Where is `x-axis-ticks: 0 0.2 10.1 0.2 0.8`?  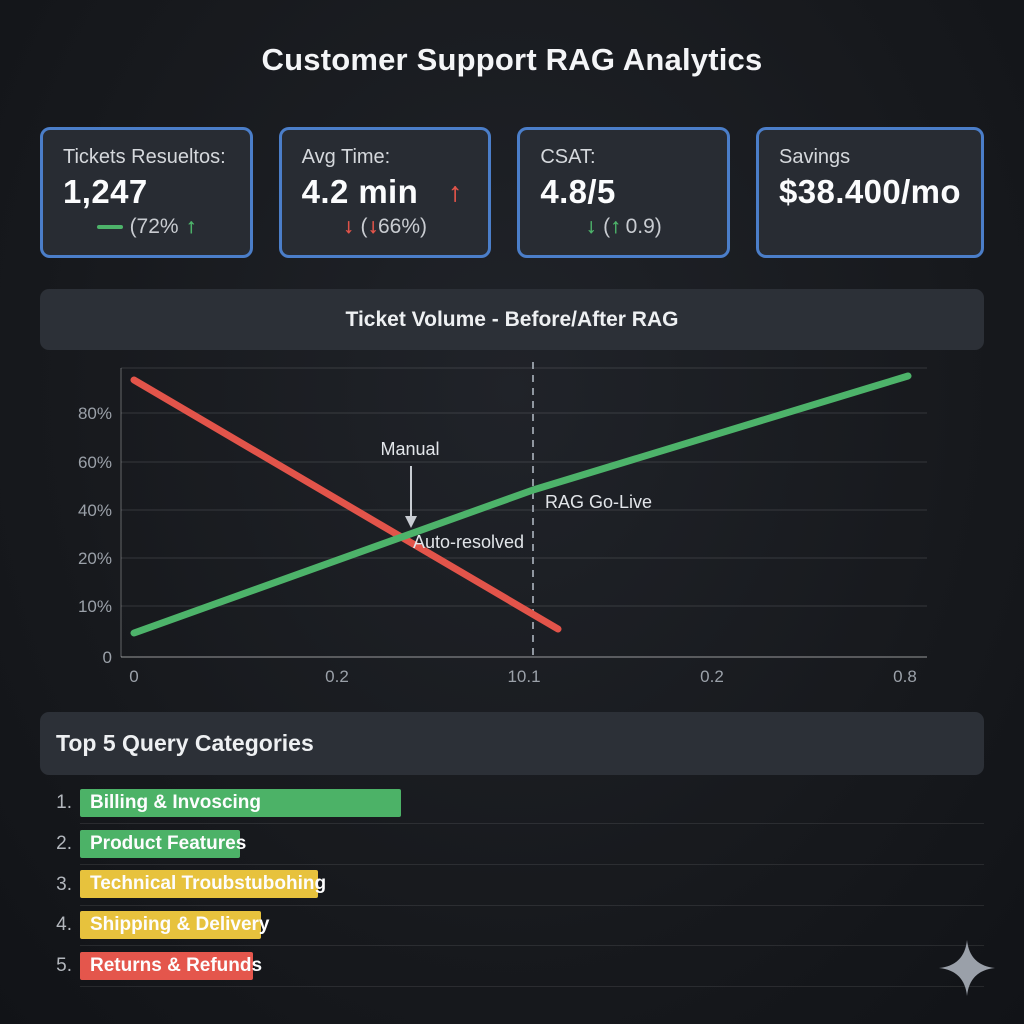
x-axis-ticks: 0 0.2 10.1 0.2 0.8 is located at coordinates (523, 676).